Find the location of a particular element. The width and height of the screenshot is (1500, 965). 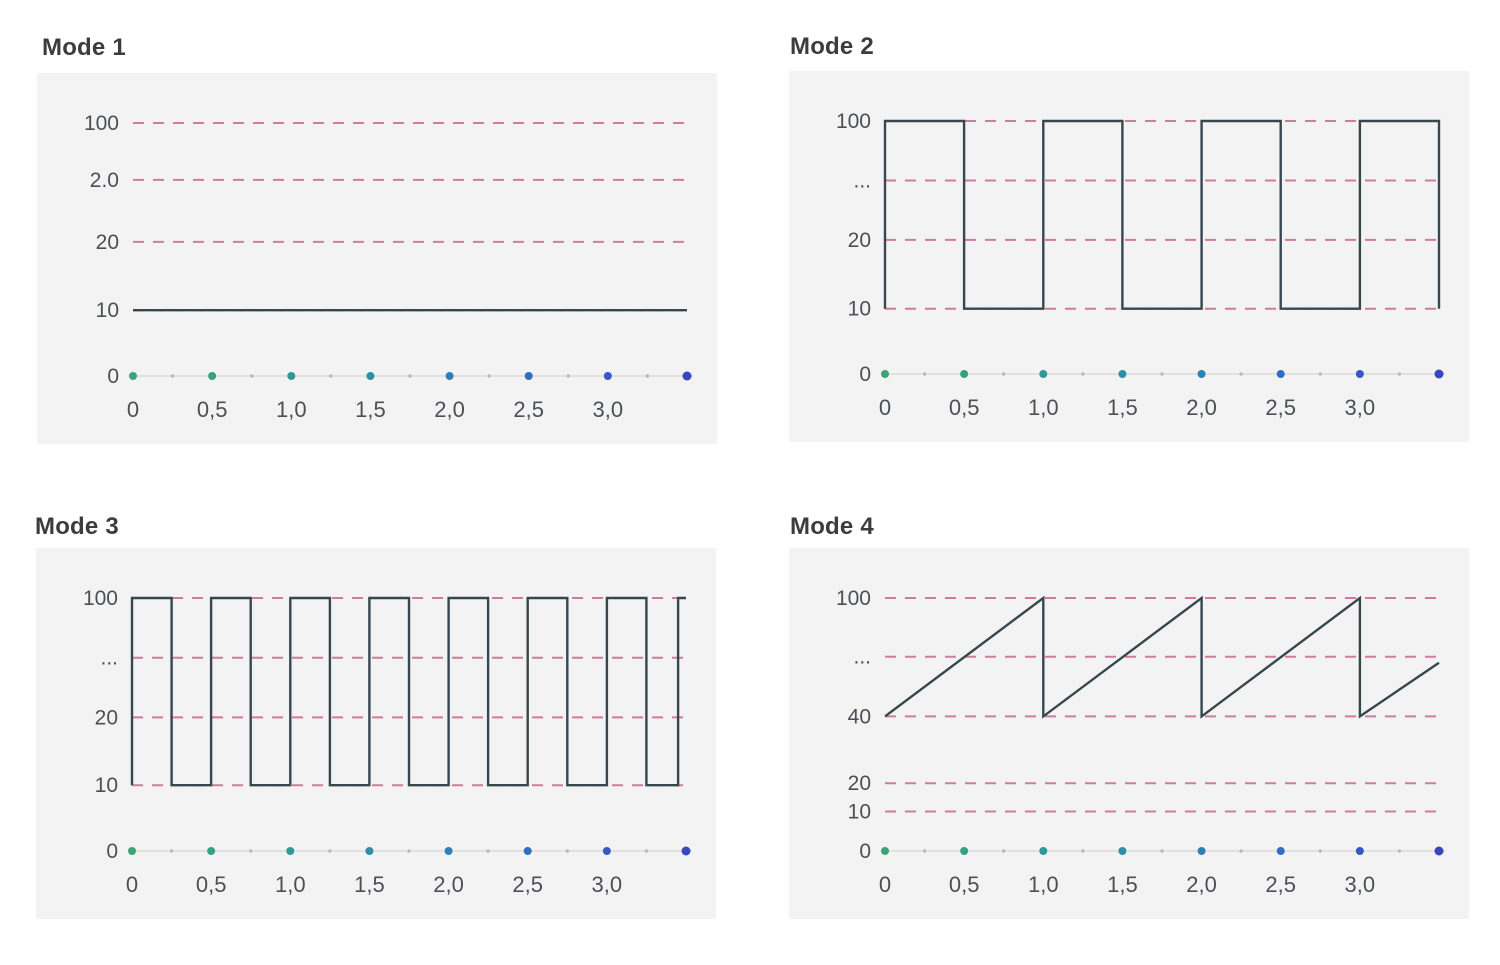

chart-title-mode-1: Mode 1 is located at coordinates (84, 47).